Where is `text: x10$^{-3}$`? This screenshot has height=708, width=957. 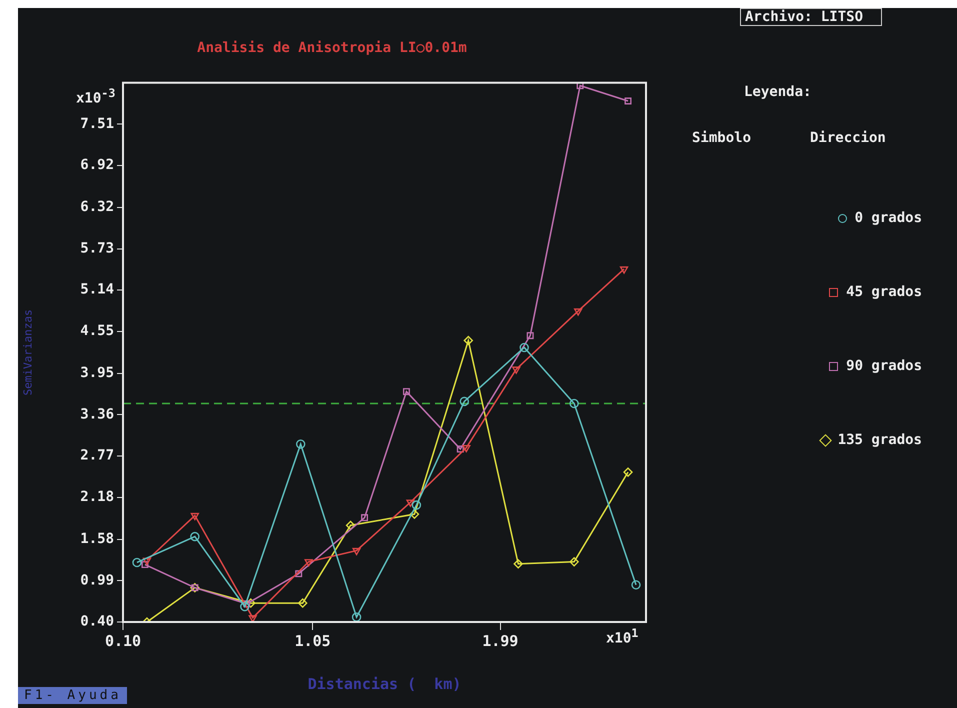 text: x10$^{-3}$ is located at coordinates (96, 96).